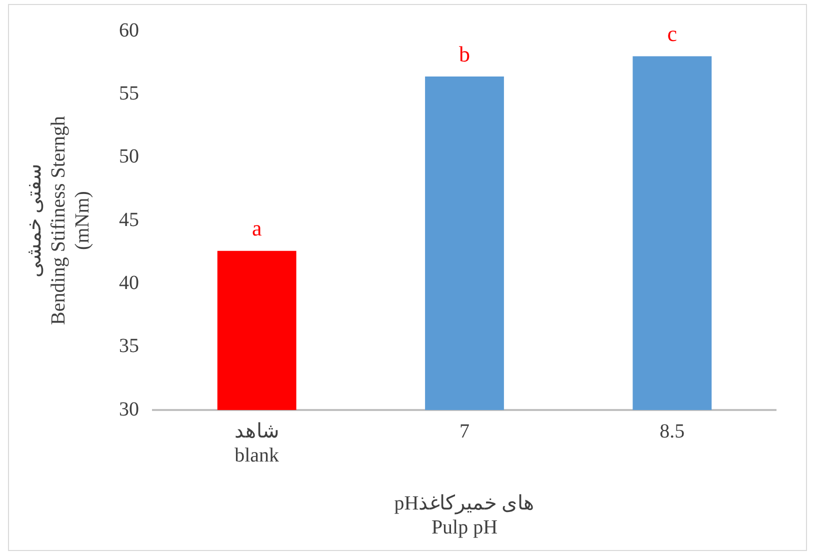 The width and height of the screenshot is (815, 555). Describe the element at coordinates (257, 228) in the screenshot. I see `annotation: a` at that location.